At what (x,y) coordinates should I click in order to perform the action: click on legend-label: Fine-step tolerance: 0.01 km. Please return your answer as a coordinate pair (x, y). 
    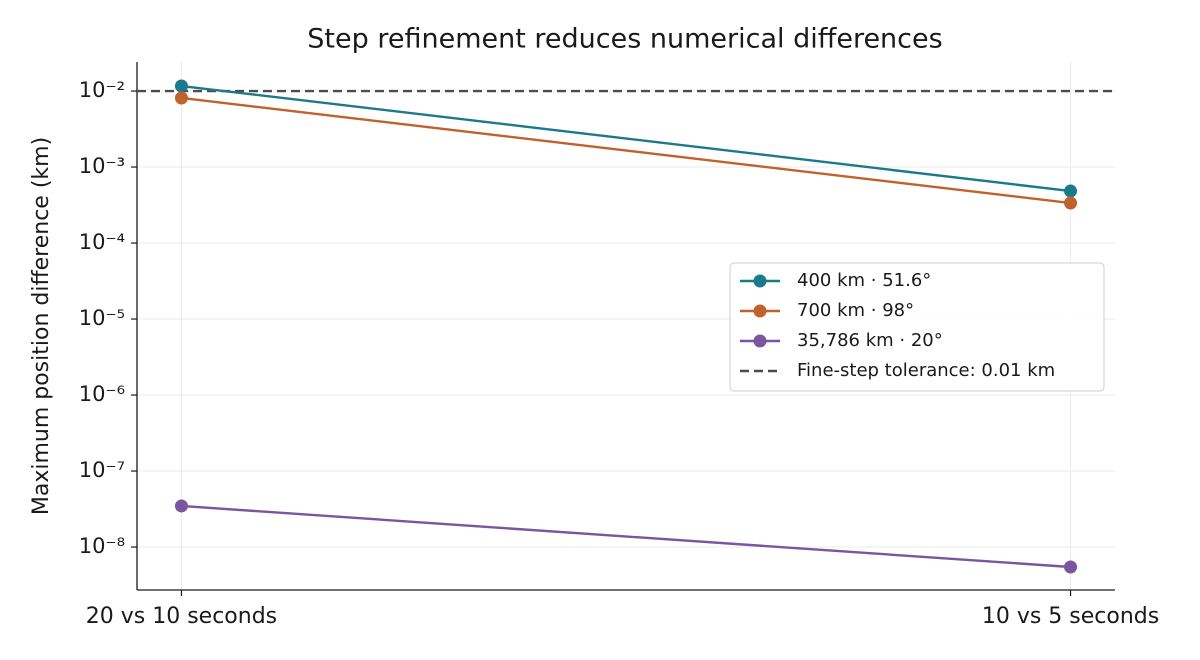
    Looking at the image, I should click on (926, 370).